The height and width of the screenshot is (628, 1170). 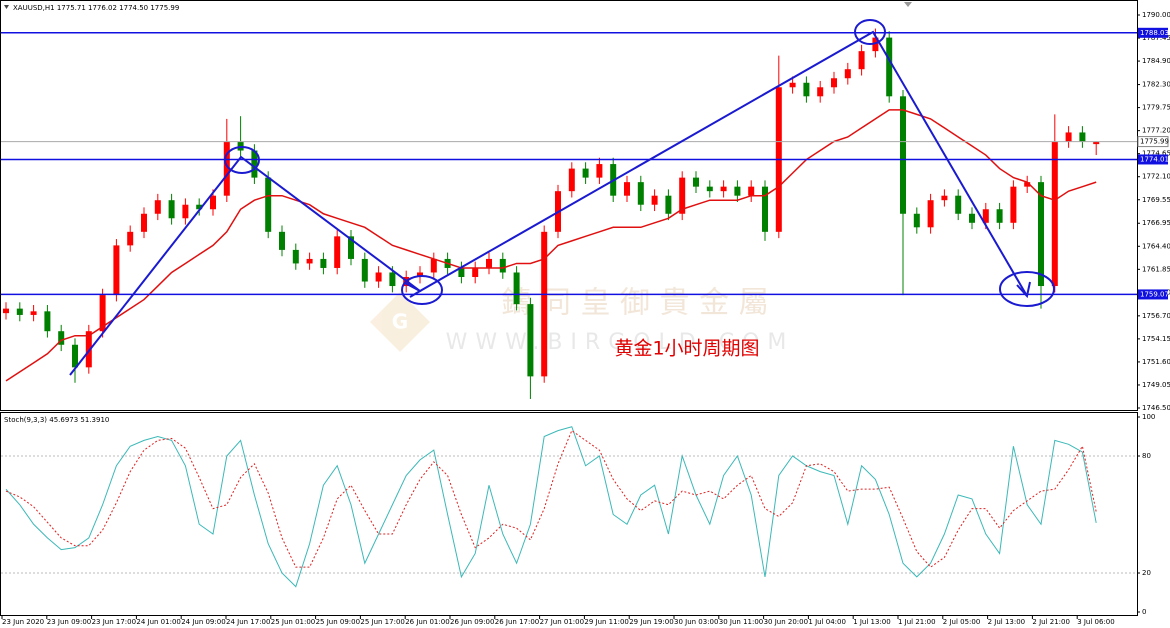 What do you see at coordinates (1156, 269) in the screenshot?
I see `y-tick-label: 1761.85` at bounding box center [1156, 269].